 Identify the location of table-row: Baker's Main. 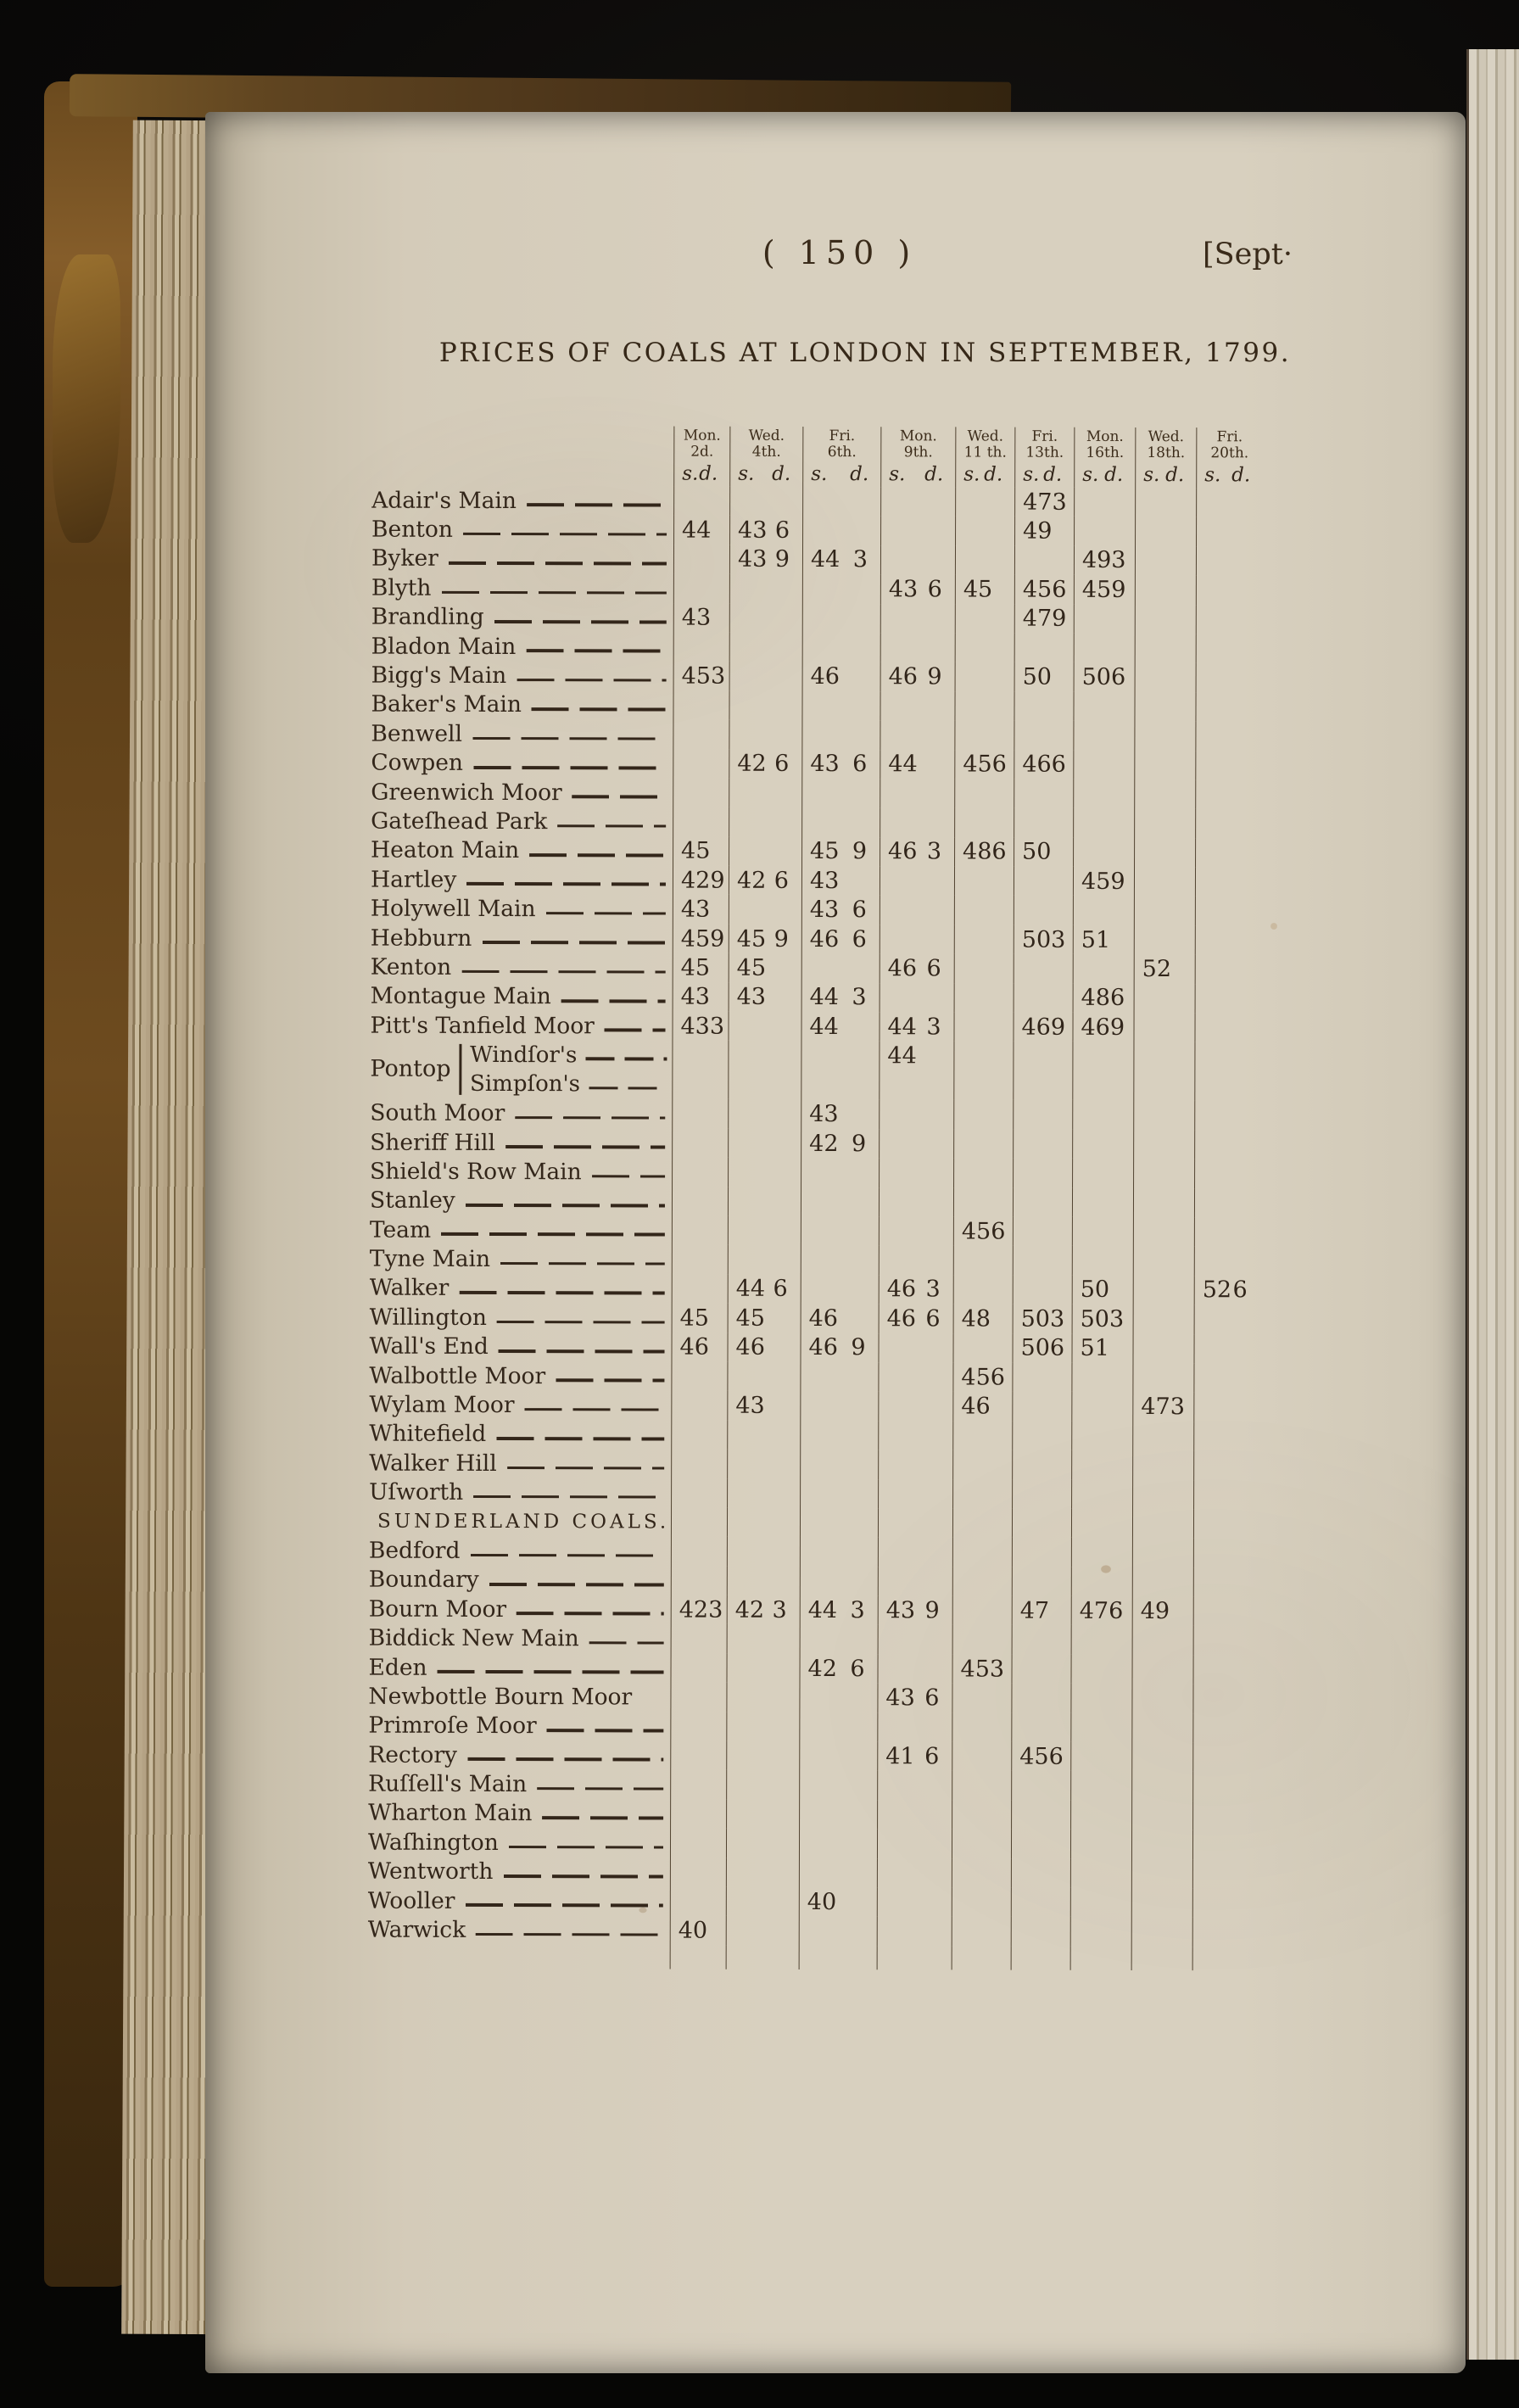
(816, 706).